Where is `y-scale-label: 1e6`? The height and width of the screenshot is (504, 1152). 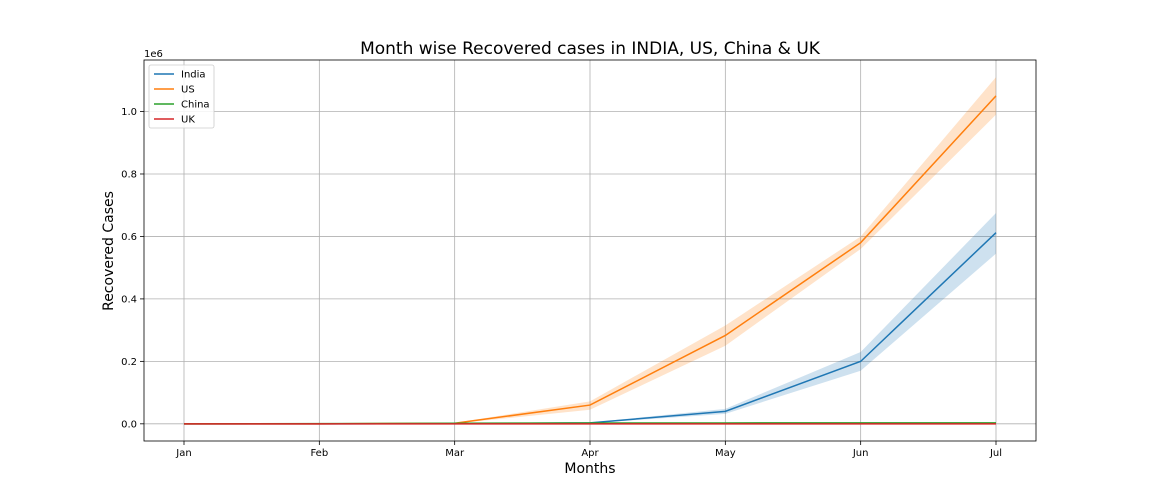 y-scale-label: 1e6 is located at coordinates (153, 54).